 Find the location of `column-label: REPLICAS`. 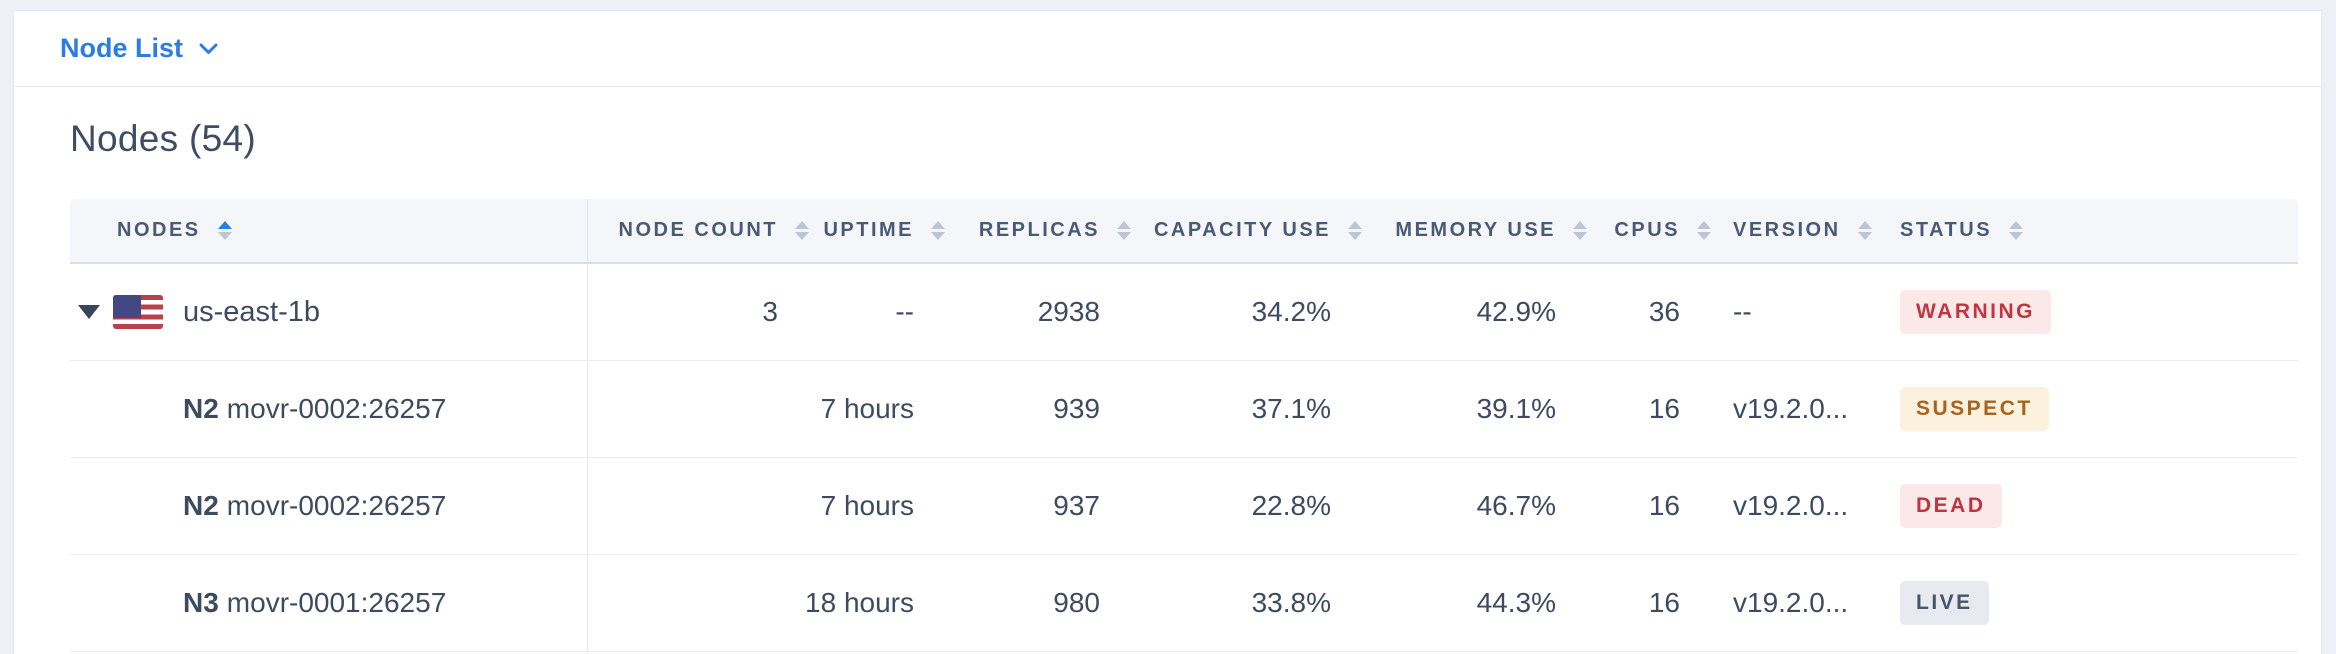

column-label: REPLICAS is located at coordinates (1039, 230).